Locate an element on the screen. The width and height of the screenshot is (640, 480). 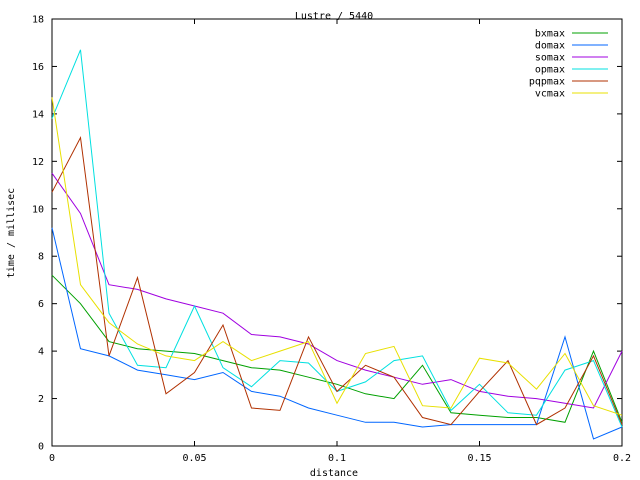
legend-label-pqpmax: pqpmax is located at coordinates (547, 82).